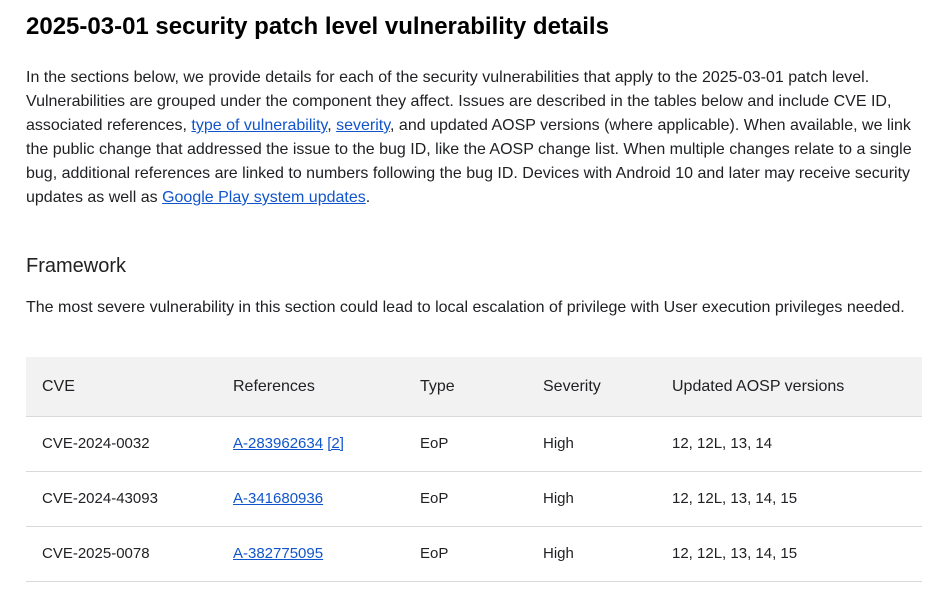 This screenshot has height=615, width=939. What do you see at coordinates (278, 498) in the screenshot?
I see `reference-link: A-341680936` at bounding box center [278, 498].